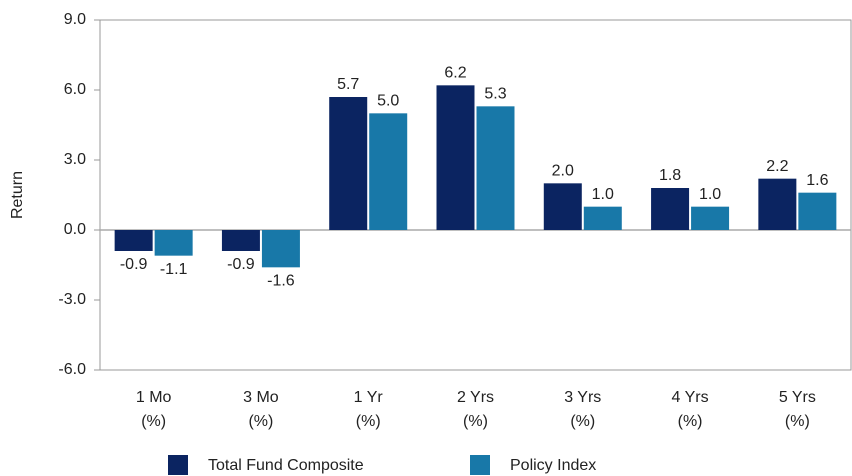 The width and height of the screenshot is (852, 476). What do you see at coordinates (72, 369) in the screenshot?
I see `y-tick-label: -6.0` at bounding box center [72, 369].